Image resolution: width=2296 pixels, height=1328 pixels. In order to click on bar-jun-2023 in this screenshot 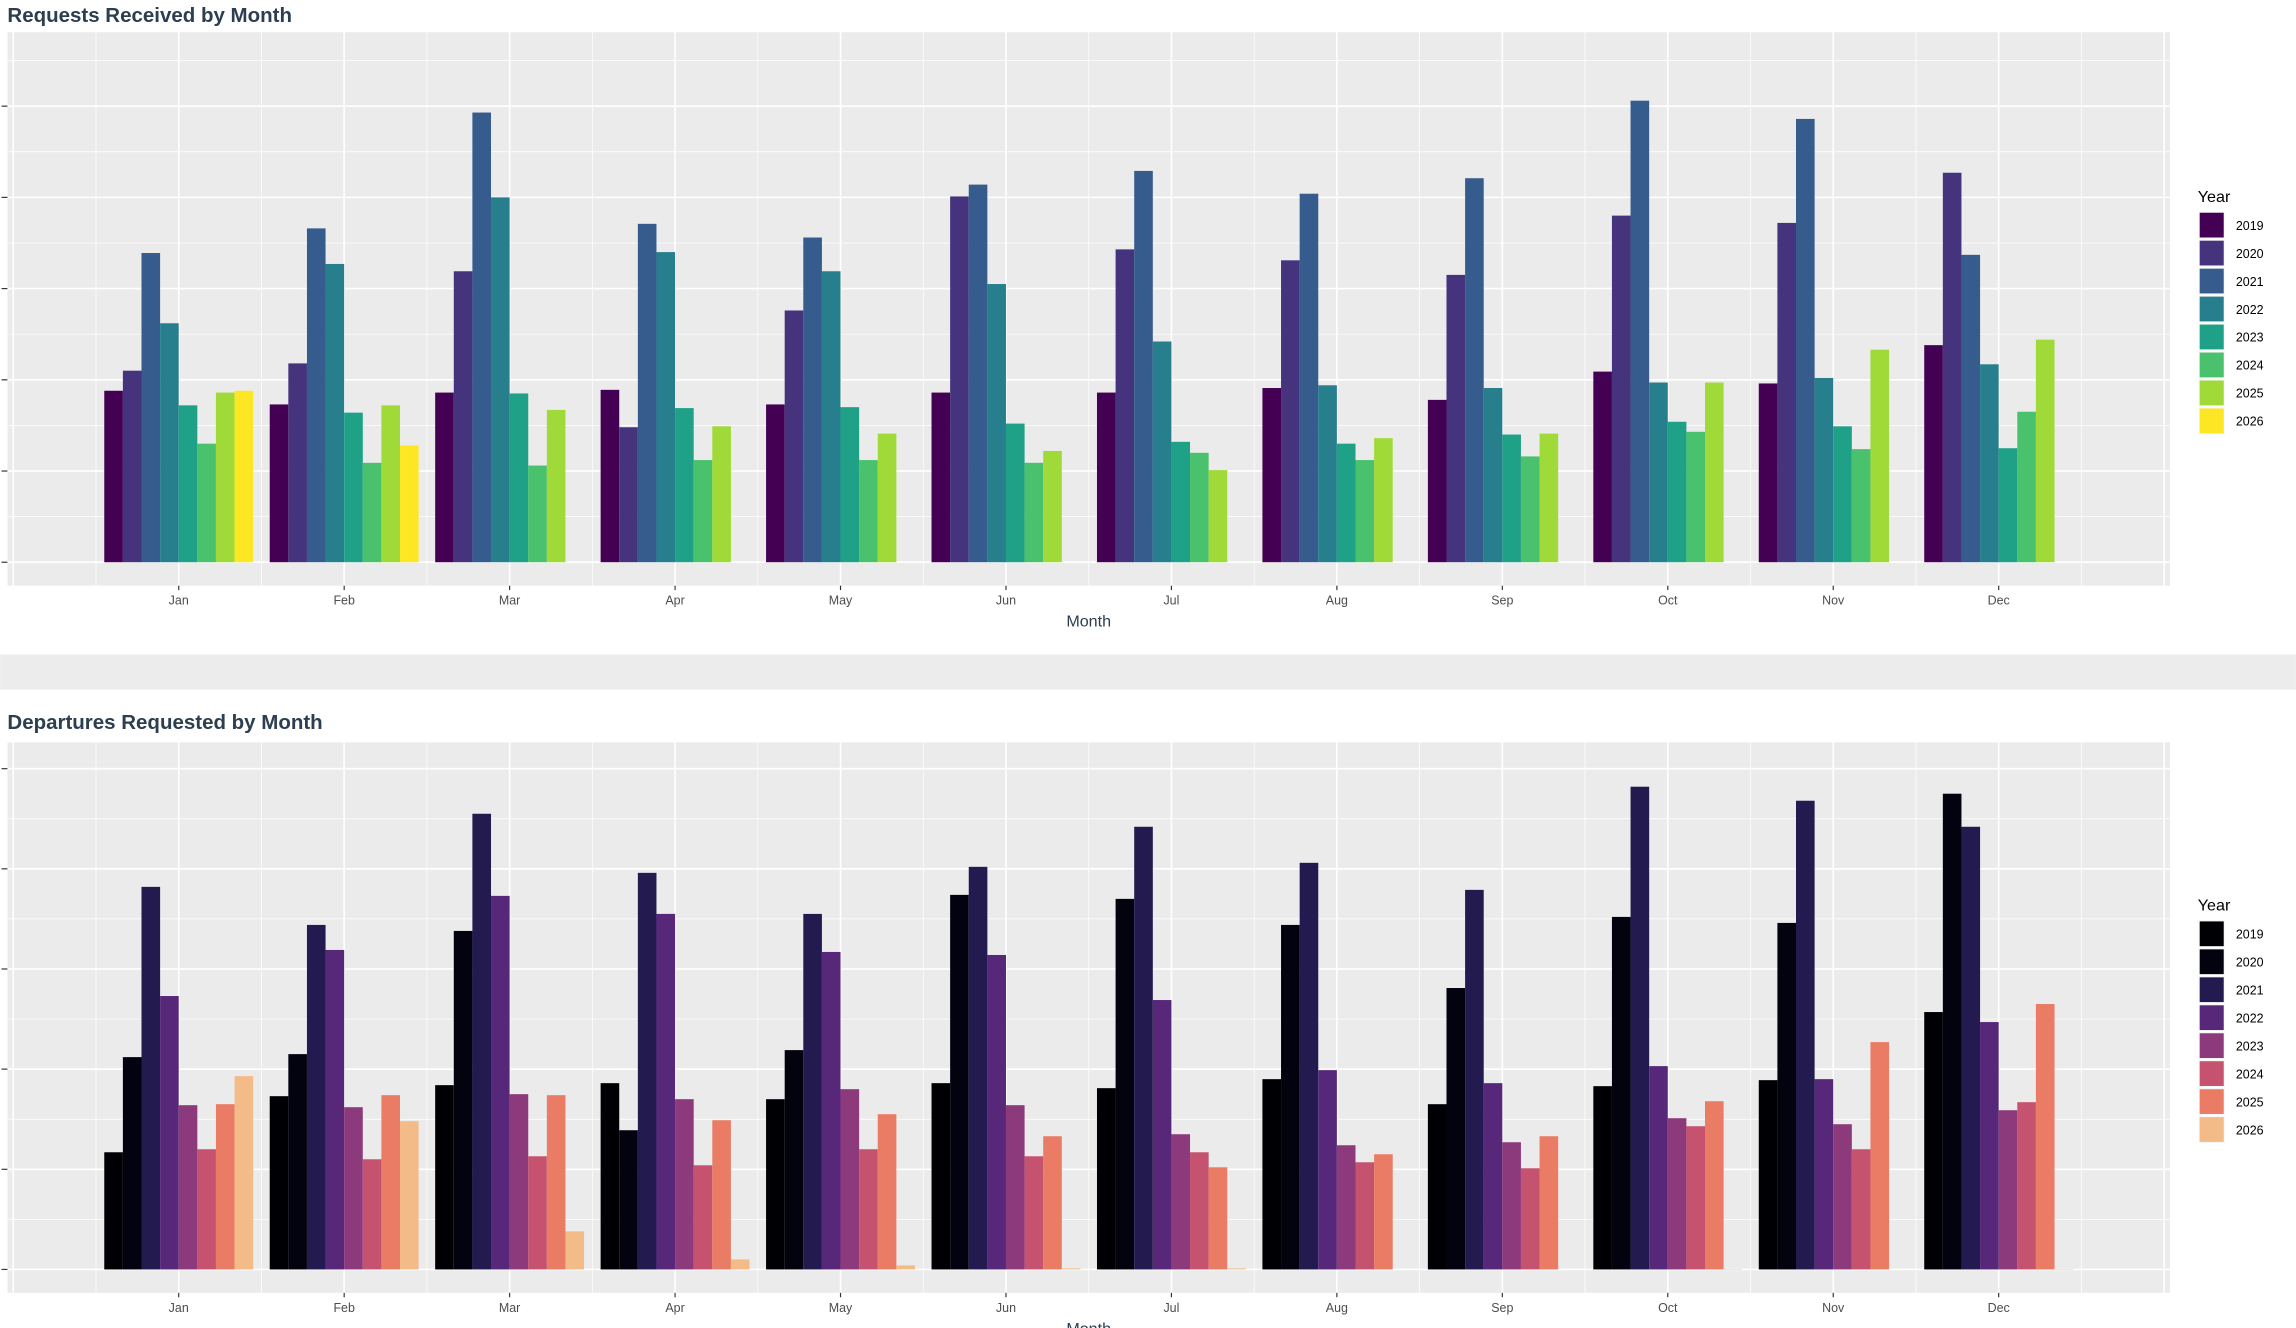, I will do `click(1015, 1187)`.